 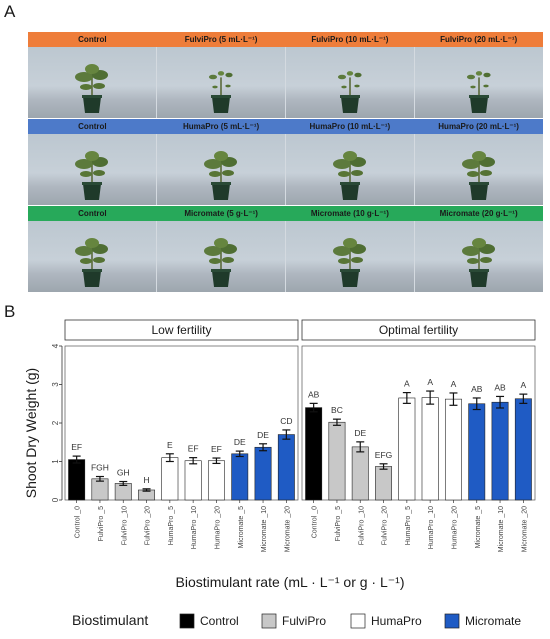 I want to click on x-tick-label: HumaPro _10, so click(x=194, y=527).